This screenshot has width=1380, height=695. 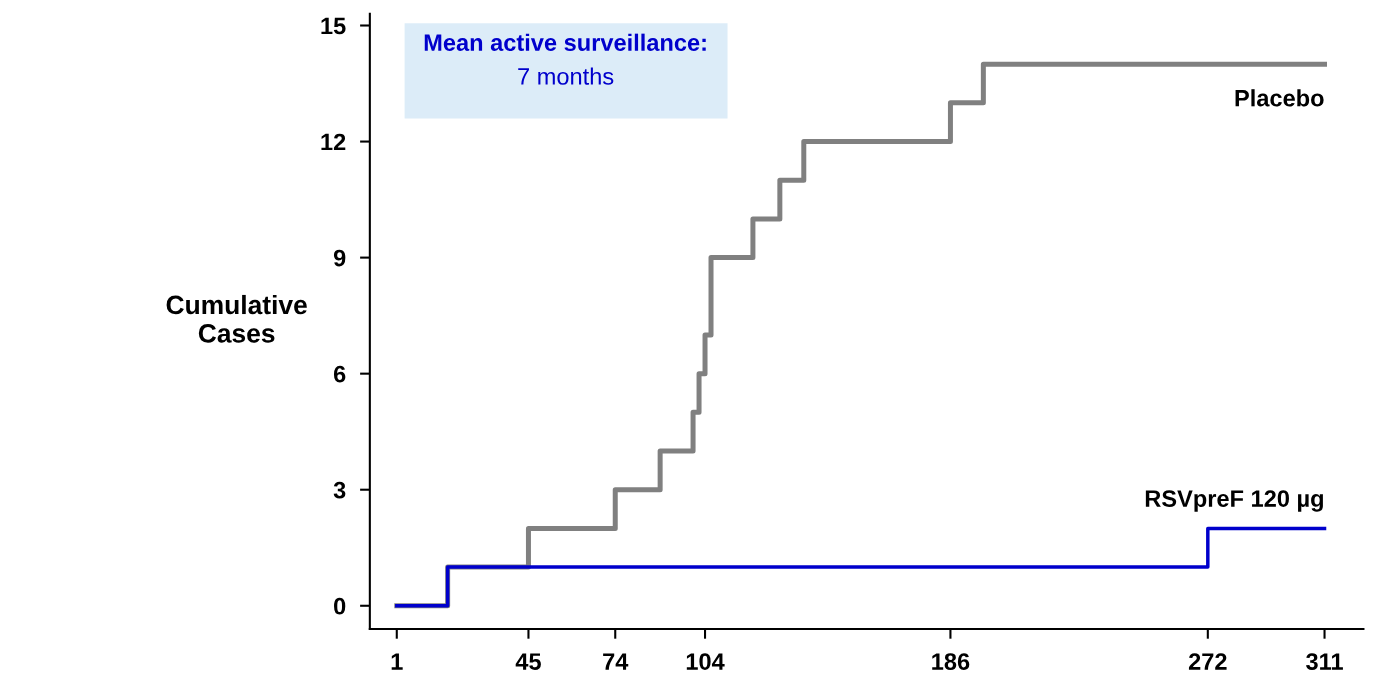 I want to click on series-label: Placebo, so click(x=1279, y=98).